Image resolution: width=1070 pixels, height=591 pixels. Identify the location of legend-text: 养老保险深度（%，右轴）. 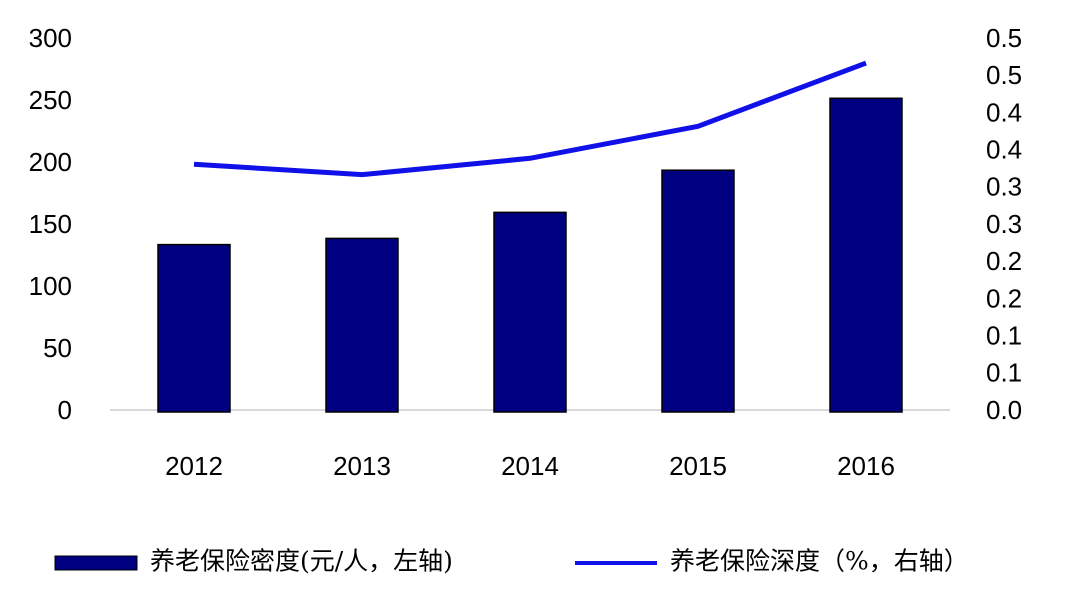
(819, 561).